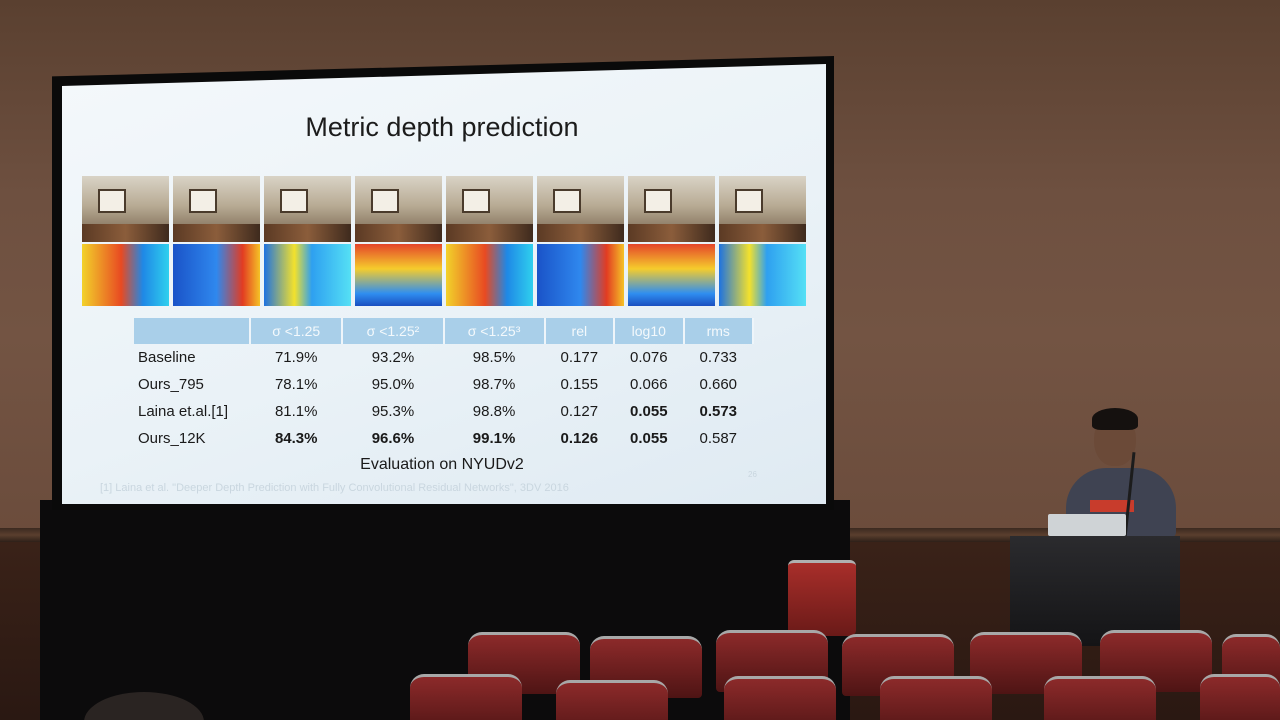 The image size is (1280, 720). What do you see at coordinates (393, 331) in the screenshot?
I see `table-header: σ <1.25²` at bounding box center [393, 331].